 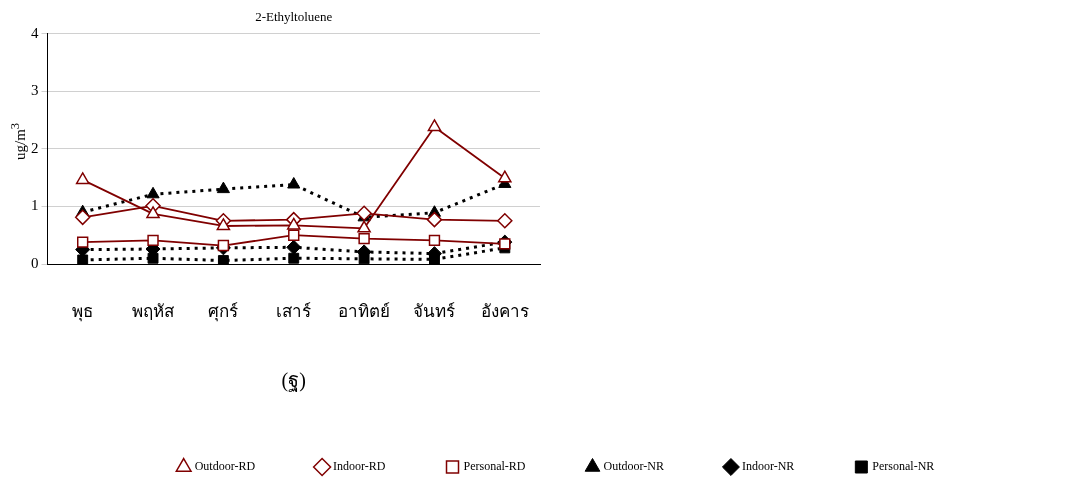 What do you see at coordinates (35, 32) in the screenshot?
I see `y-tick-label: 4` at bounding box center [35, 32].